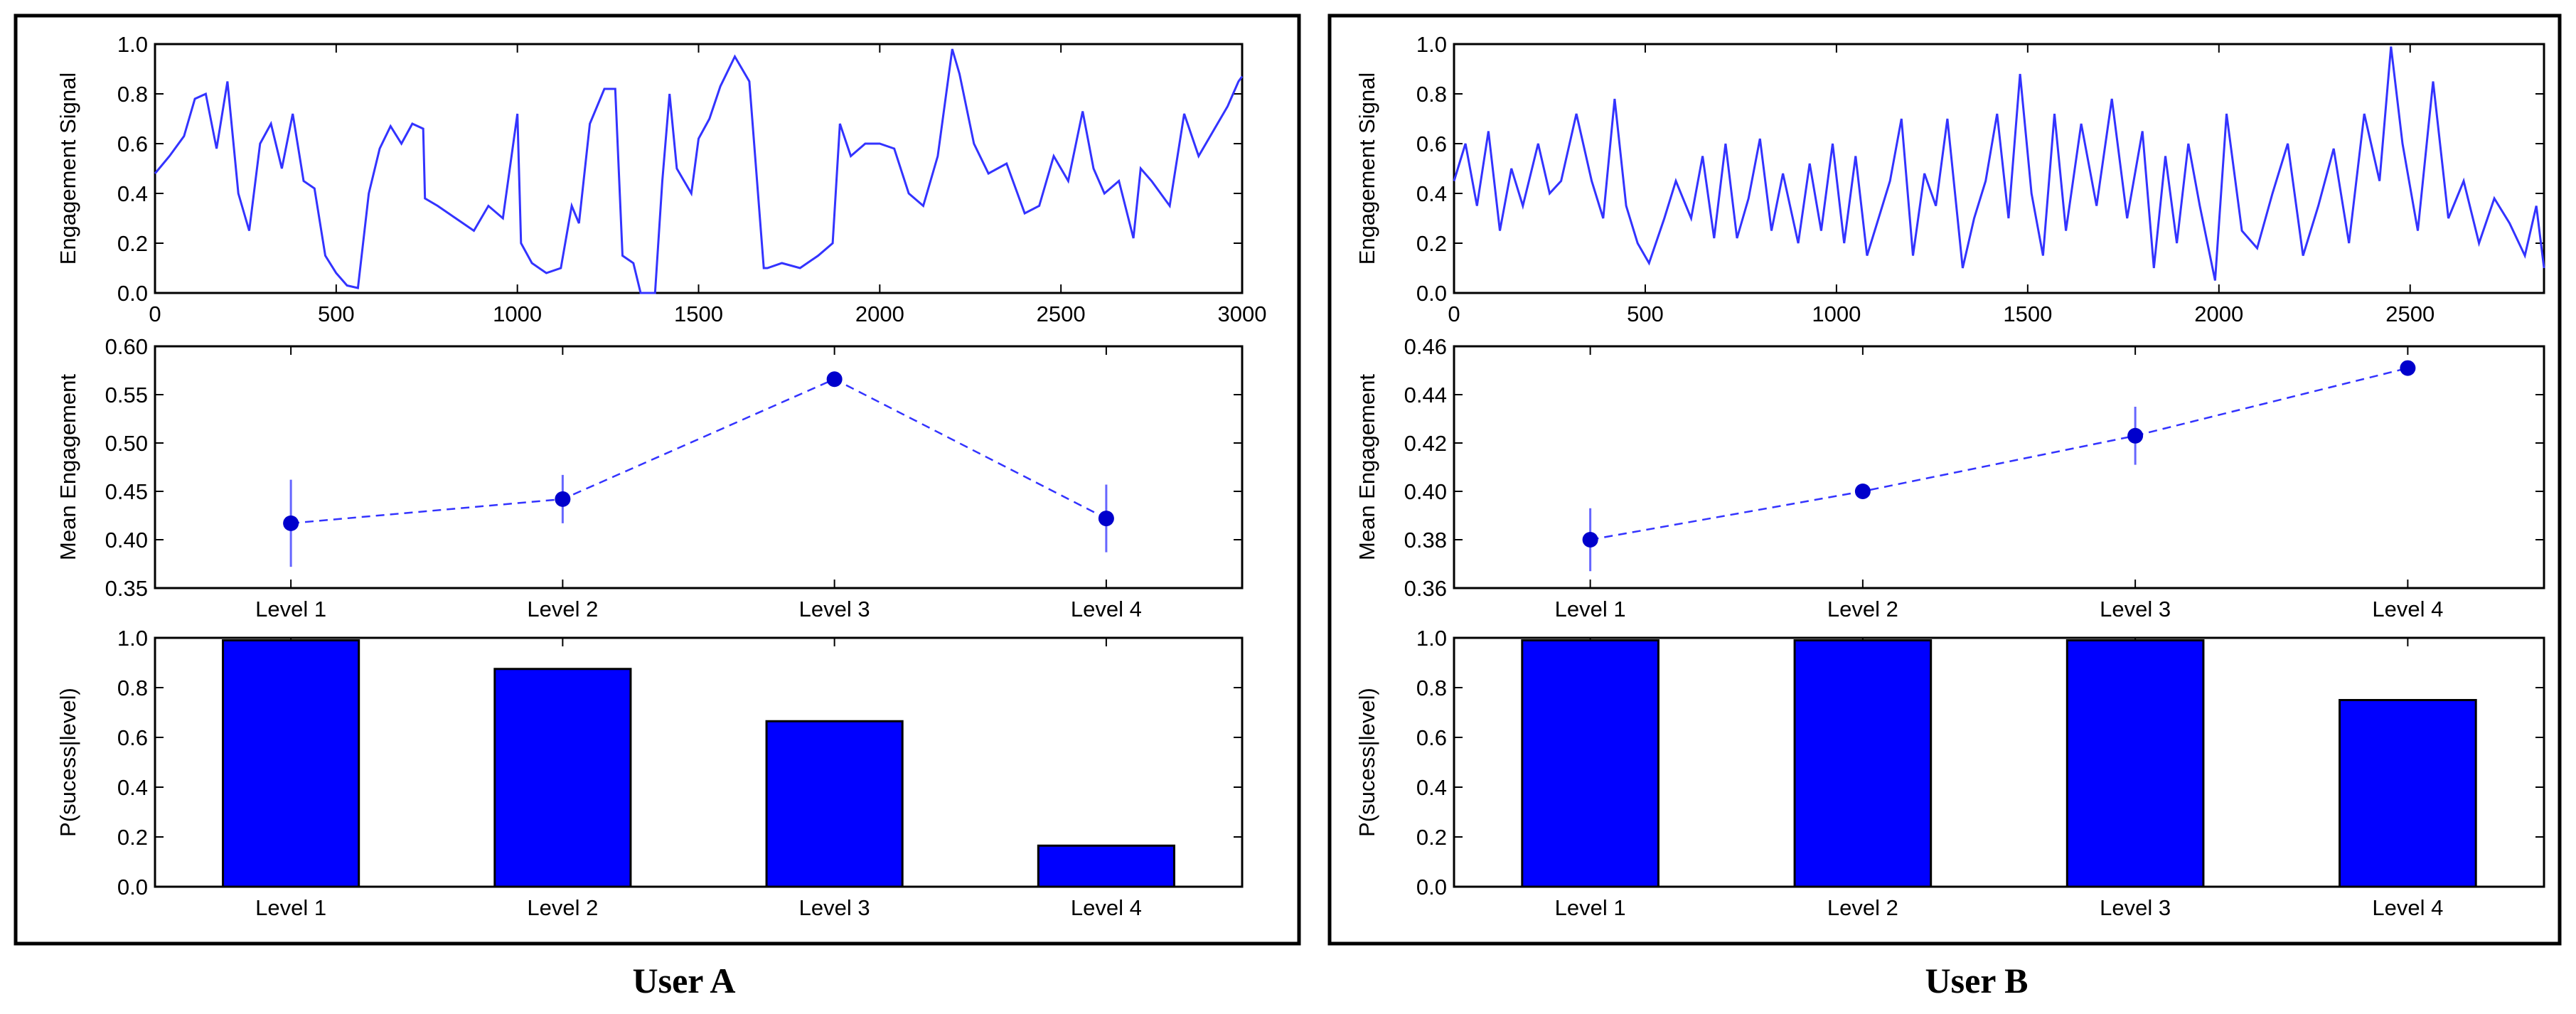 The image size is (2576, 1014). Describe the element at coordinates (1106, 609) in the screenshot. I see `chart2-xtick-label: Level 4` at that location.